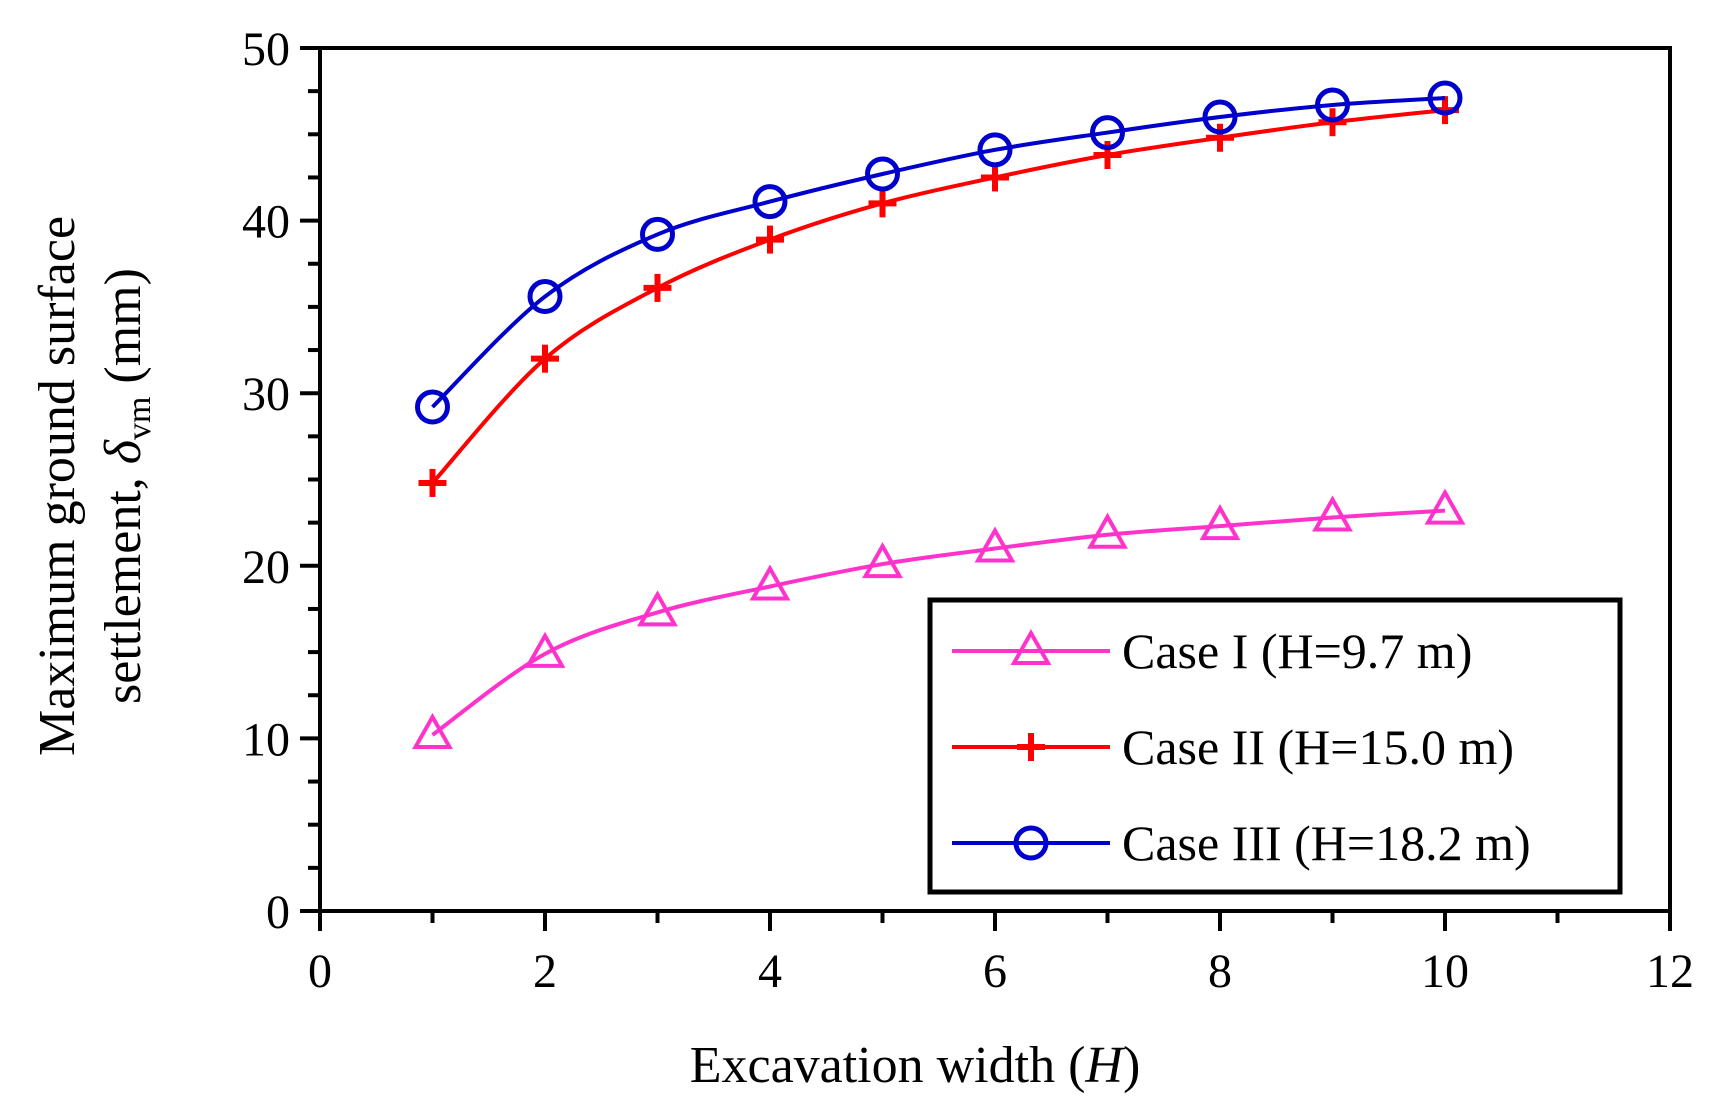 The image size is (1717, 1113). Describe the element at coordinates (1318, 747) in the screenshot. I see `legend-label: Case II (H=15.0 m)` at that location.